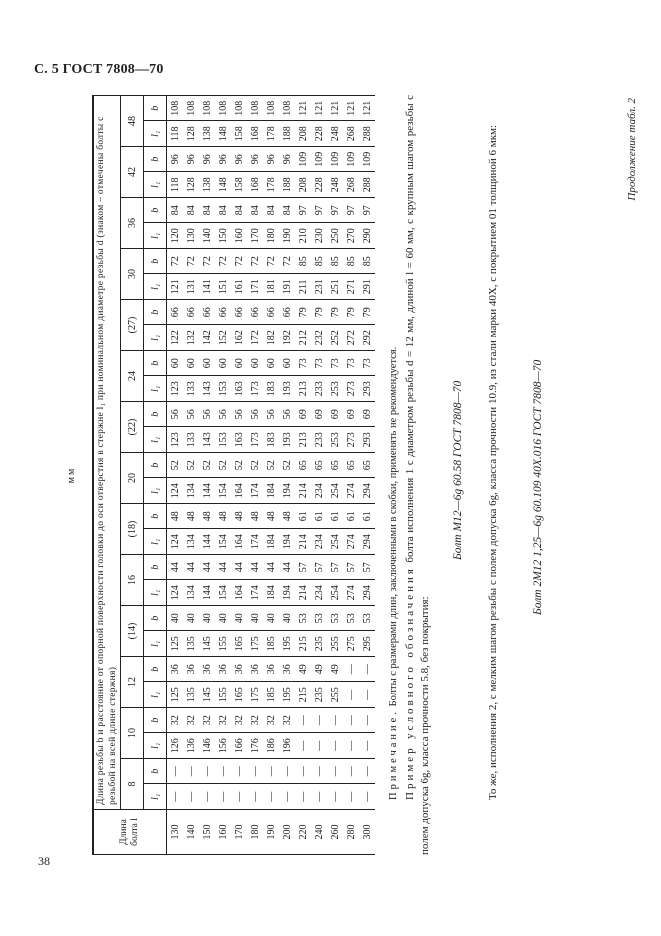  I want to click on l1-cell: 214, so click(303, 542).